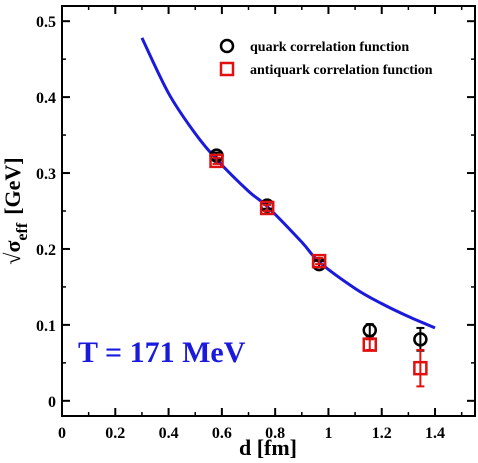 The image size is (478, 463). I want to click on x-axis-title: d [fm], so click(268, 447).